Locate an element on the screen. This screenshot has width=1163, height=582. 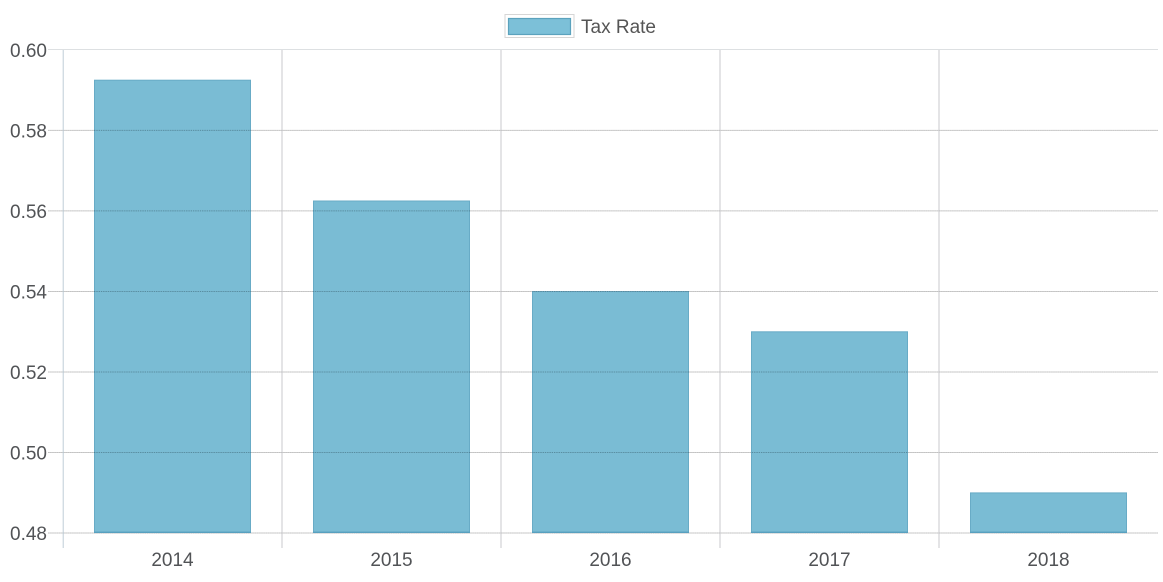
svg-text: 2016 is located at coordinates (610, 560).